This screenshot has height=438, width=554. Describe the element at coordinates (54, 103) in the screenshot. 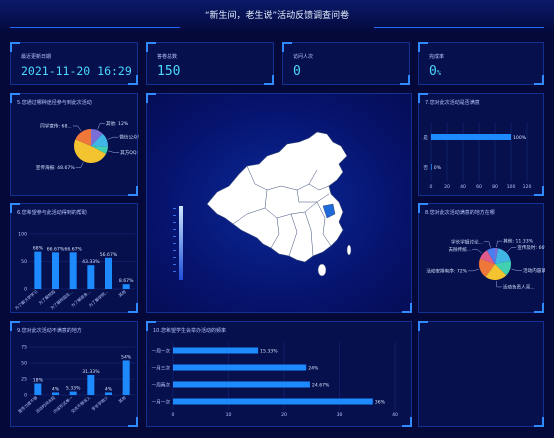

I see `chart-title: 5.您通过哪种途径参与到此次活动` at that location.